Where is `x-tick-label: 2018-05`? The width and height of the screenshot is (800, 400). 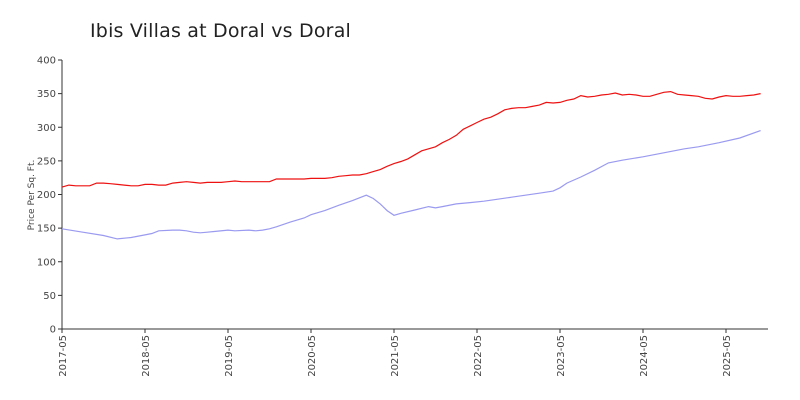
x-tick-label: 2018-05 is located at coordinates (146, 356).